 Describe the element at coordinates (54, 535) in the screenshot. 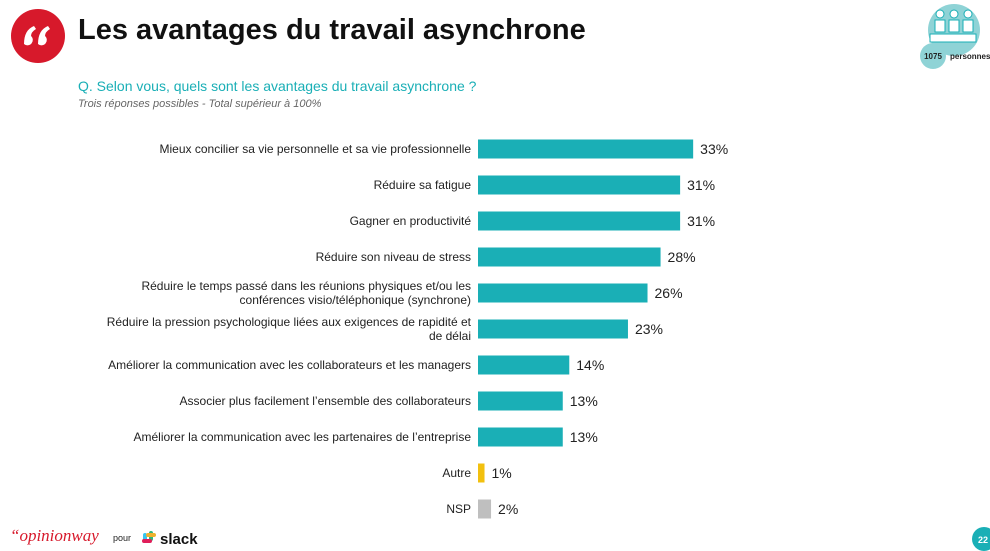

I see `brand: “opinionway` at that location.